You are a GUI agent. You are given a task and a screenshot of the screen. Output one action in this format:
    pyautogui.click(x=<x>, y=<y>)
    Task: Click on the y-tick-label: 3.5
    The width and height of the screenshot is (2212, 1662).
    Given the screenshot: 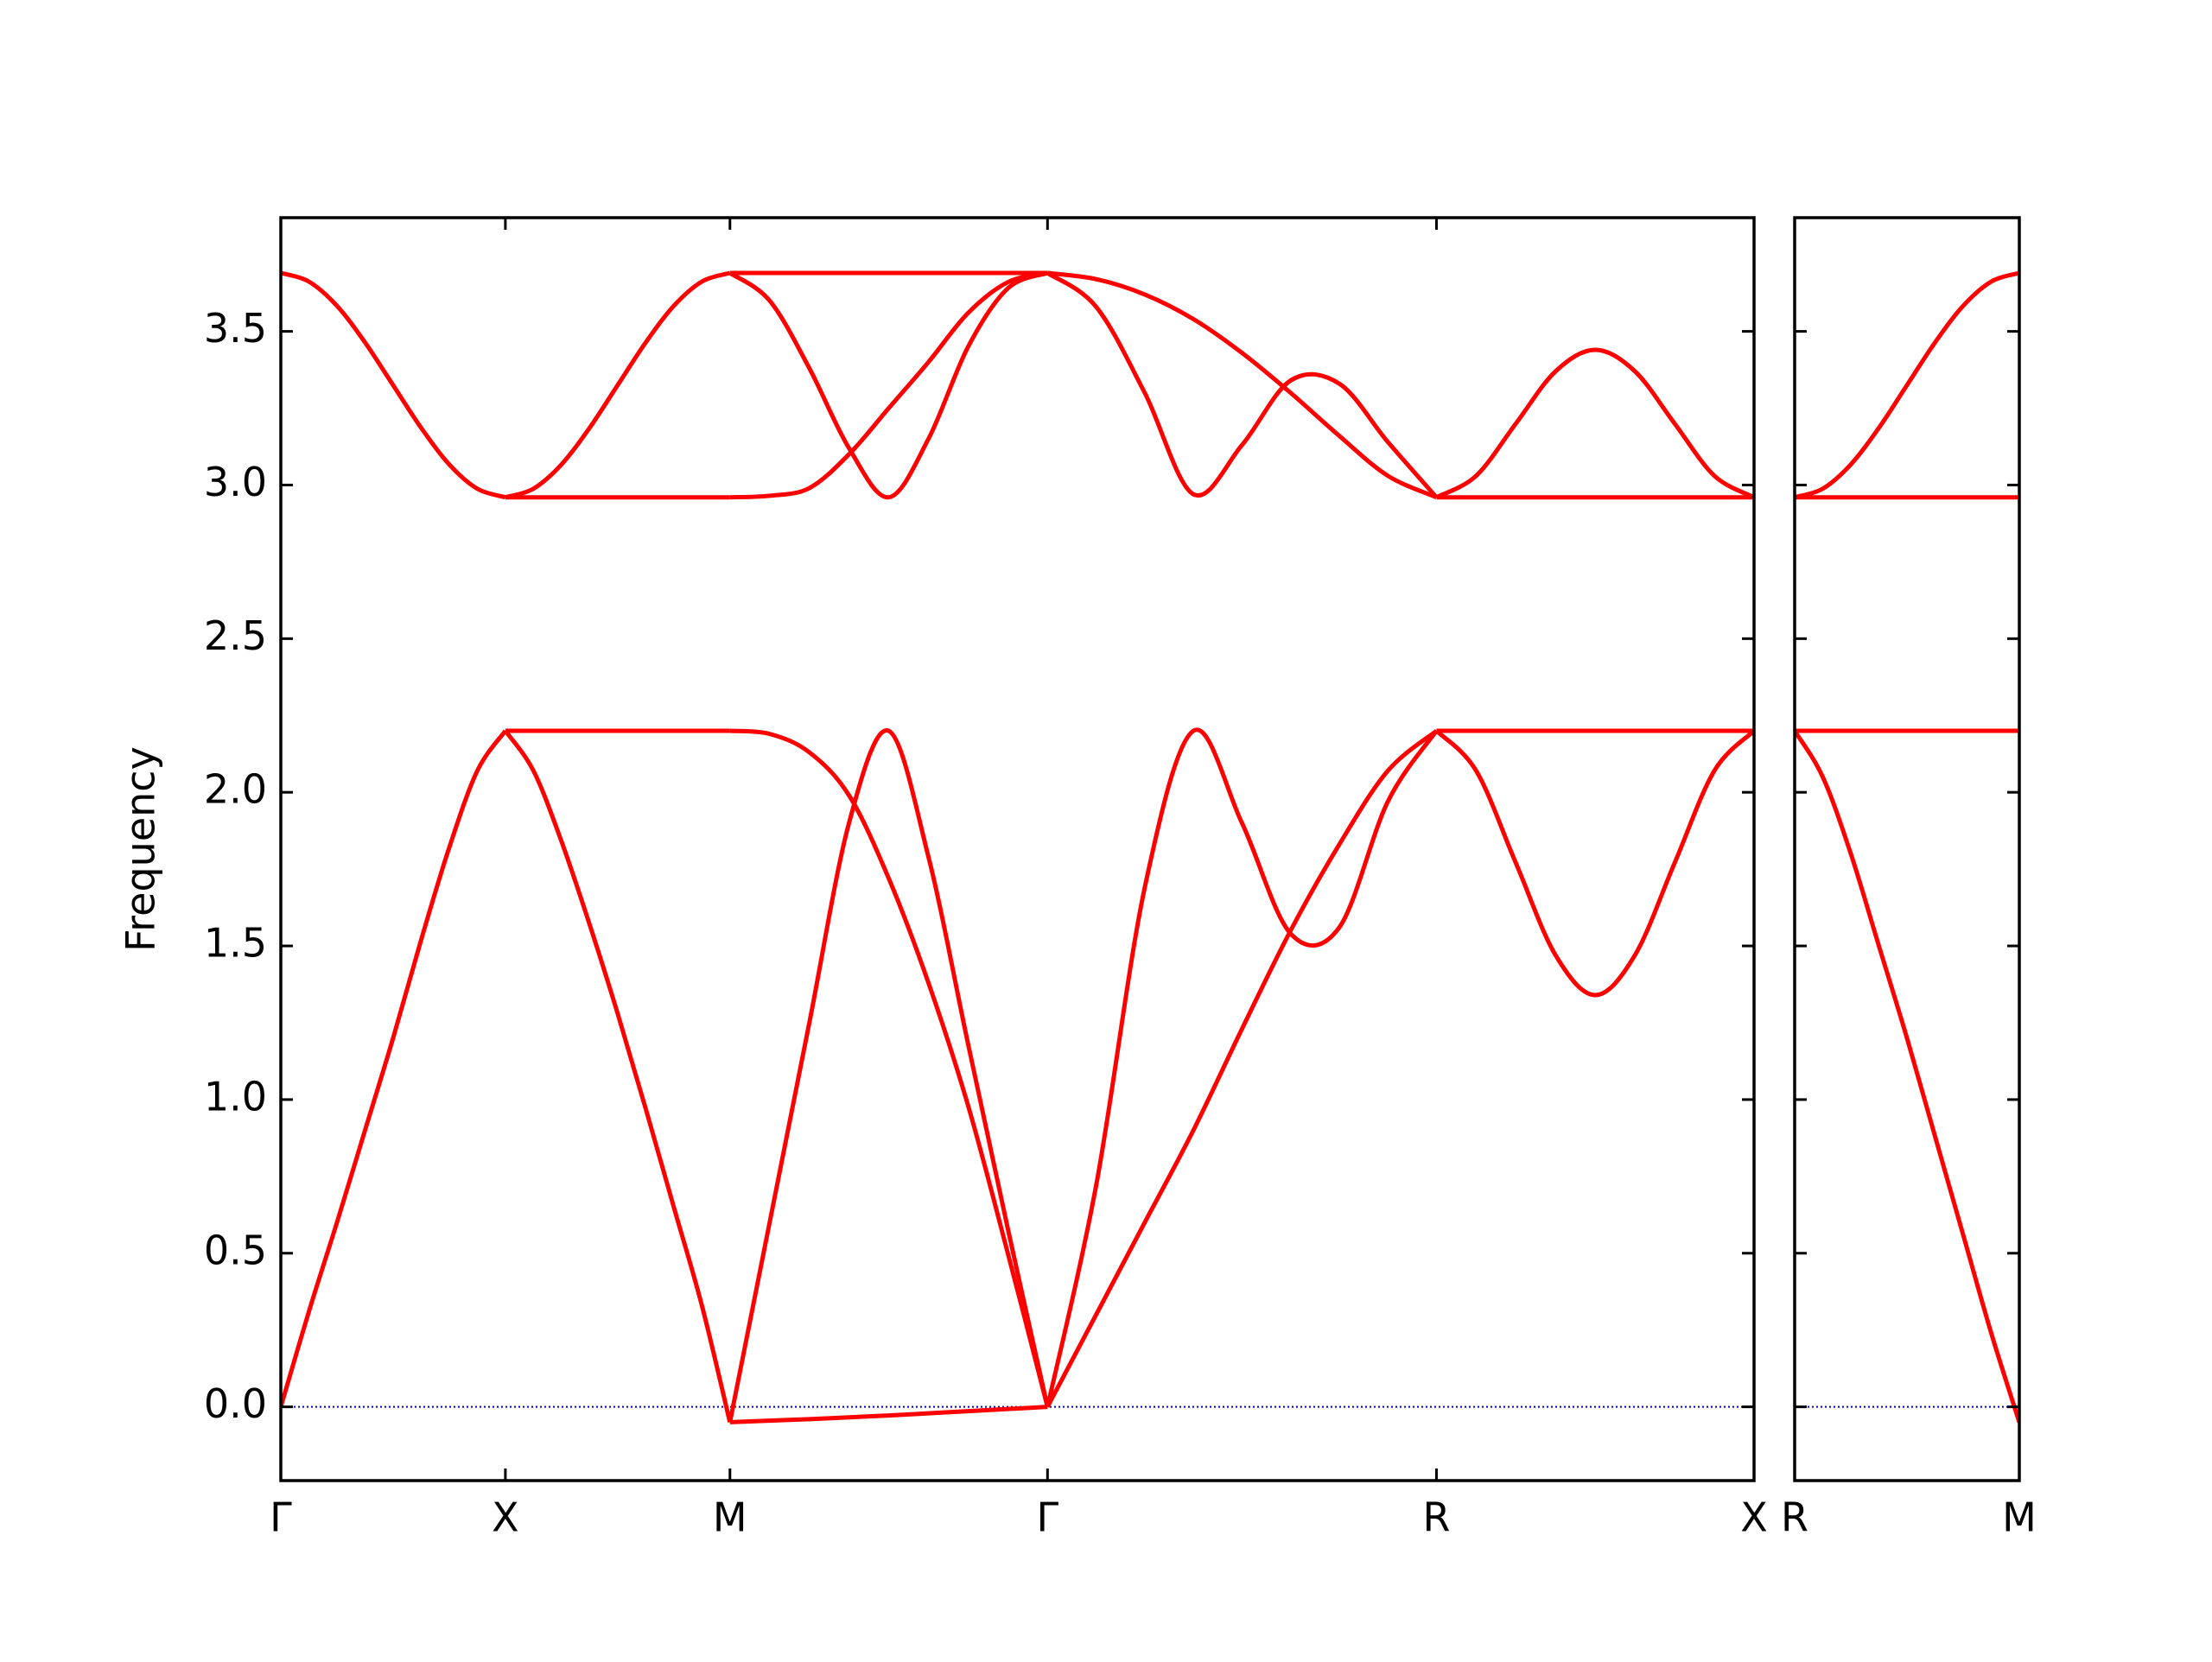 What is the action you would take?
    pyautogui.click(x=235, y=328)
    